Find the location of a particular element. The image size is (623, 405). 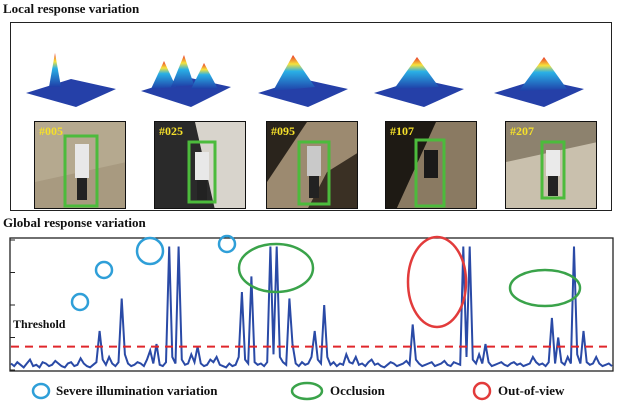

video-frame-025: #025 is located at coordinates (200, 165).